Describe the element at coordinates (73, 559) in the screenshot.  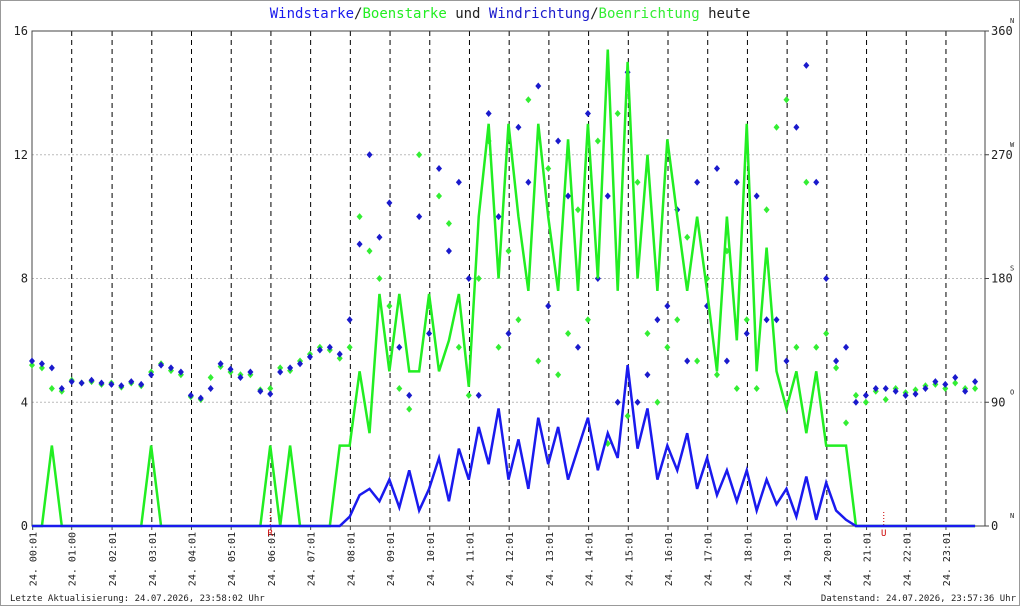
I see `x-tick-label: 24. 01:00` at that location.